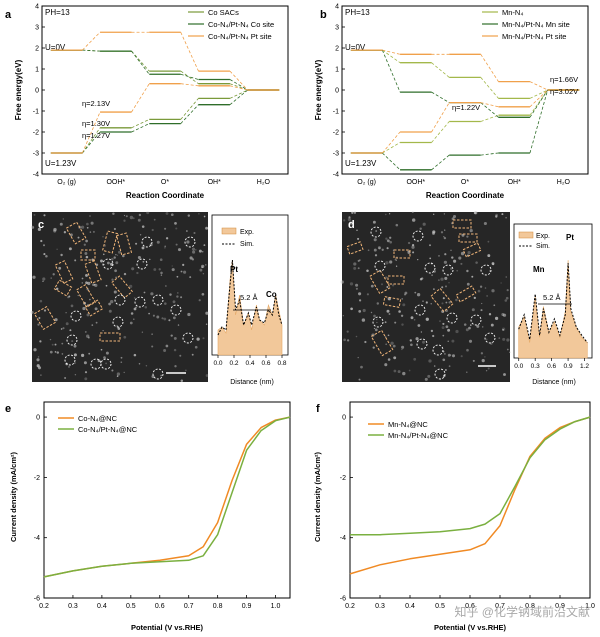  I want to click on xtick-label: 0.5, so click(440, 606).